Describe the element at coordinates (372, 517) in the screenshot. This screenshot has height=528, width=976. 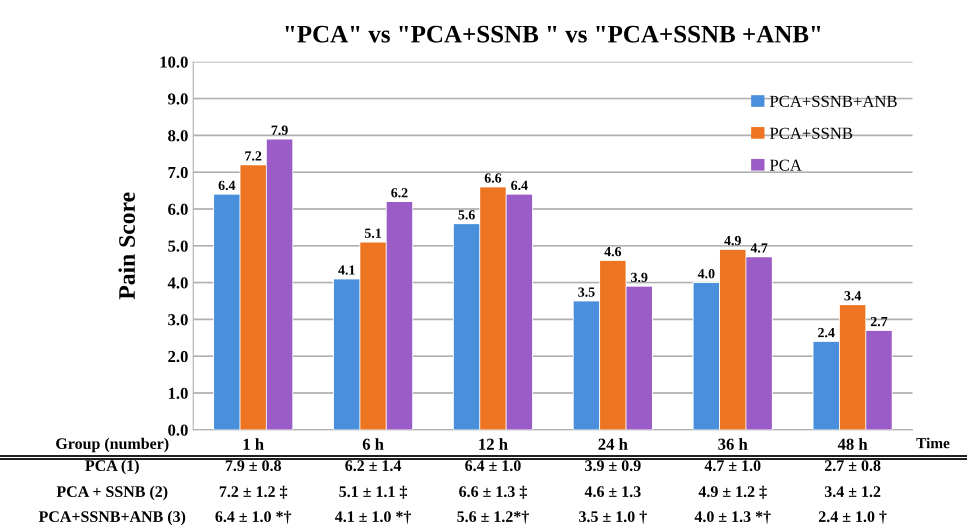
I see `text: 4.1 ± 1.0 *†` at that location.